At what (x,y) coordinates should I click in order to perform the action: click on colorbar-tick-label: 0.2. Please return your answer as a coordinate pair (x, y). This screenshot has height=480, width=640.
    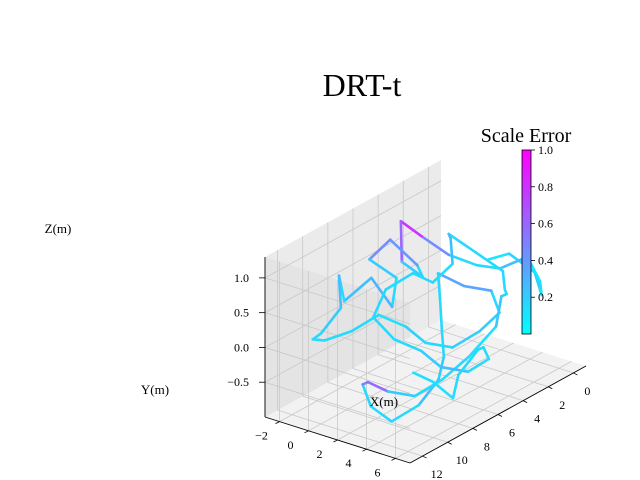
    Looking at the image, I should click on (545, 297).